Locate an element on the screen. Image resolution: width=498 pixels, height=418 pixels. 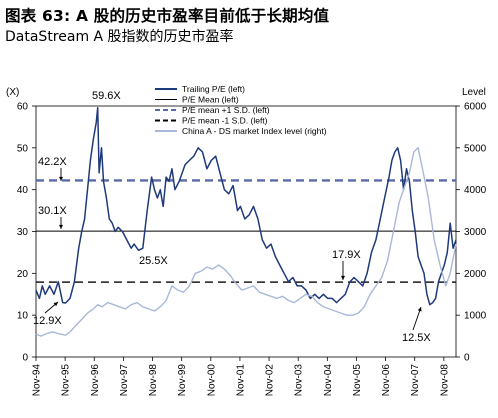
value-annotation: 25.5X is located at coordinates (153, 261).